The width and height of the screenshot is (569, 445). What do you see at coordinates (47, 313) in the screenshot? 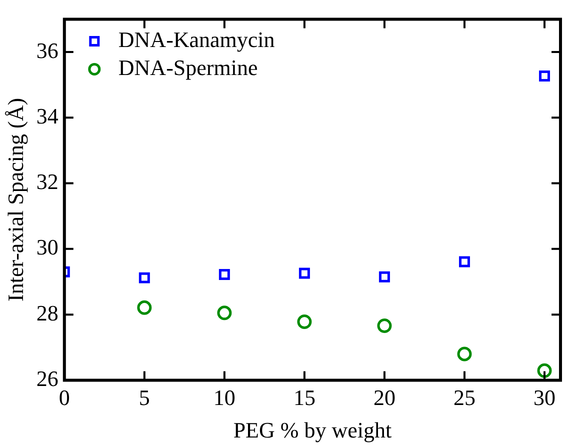
I see `y-tick-label: 28` at bounding box center [47, 313].